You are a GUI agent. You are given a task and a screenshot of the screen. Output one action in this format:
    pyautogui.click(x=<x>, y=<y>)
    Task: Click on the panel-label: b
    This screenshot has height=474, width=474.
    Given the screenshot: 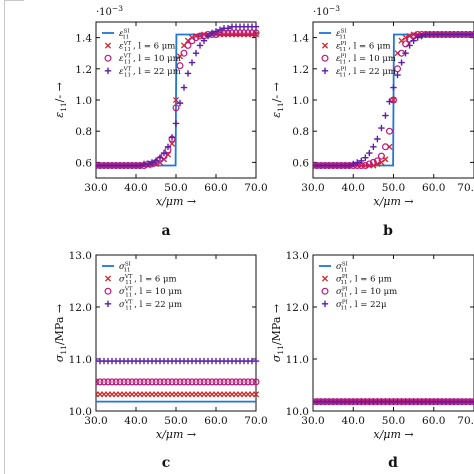 What is the action you would take?
    pyautogui.click(x=388, y=231)
    